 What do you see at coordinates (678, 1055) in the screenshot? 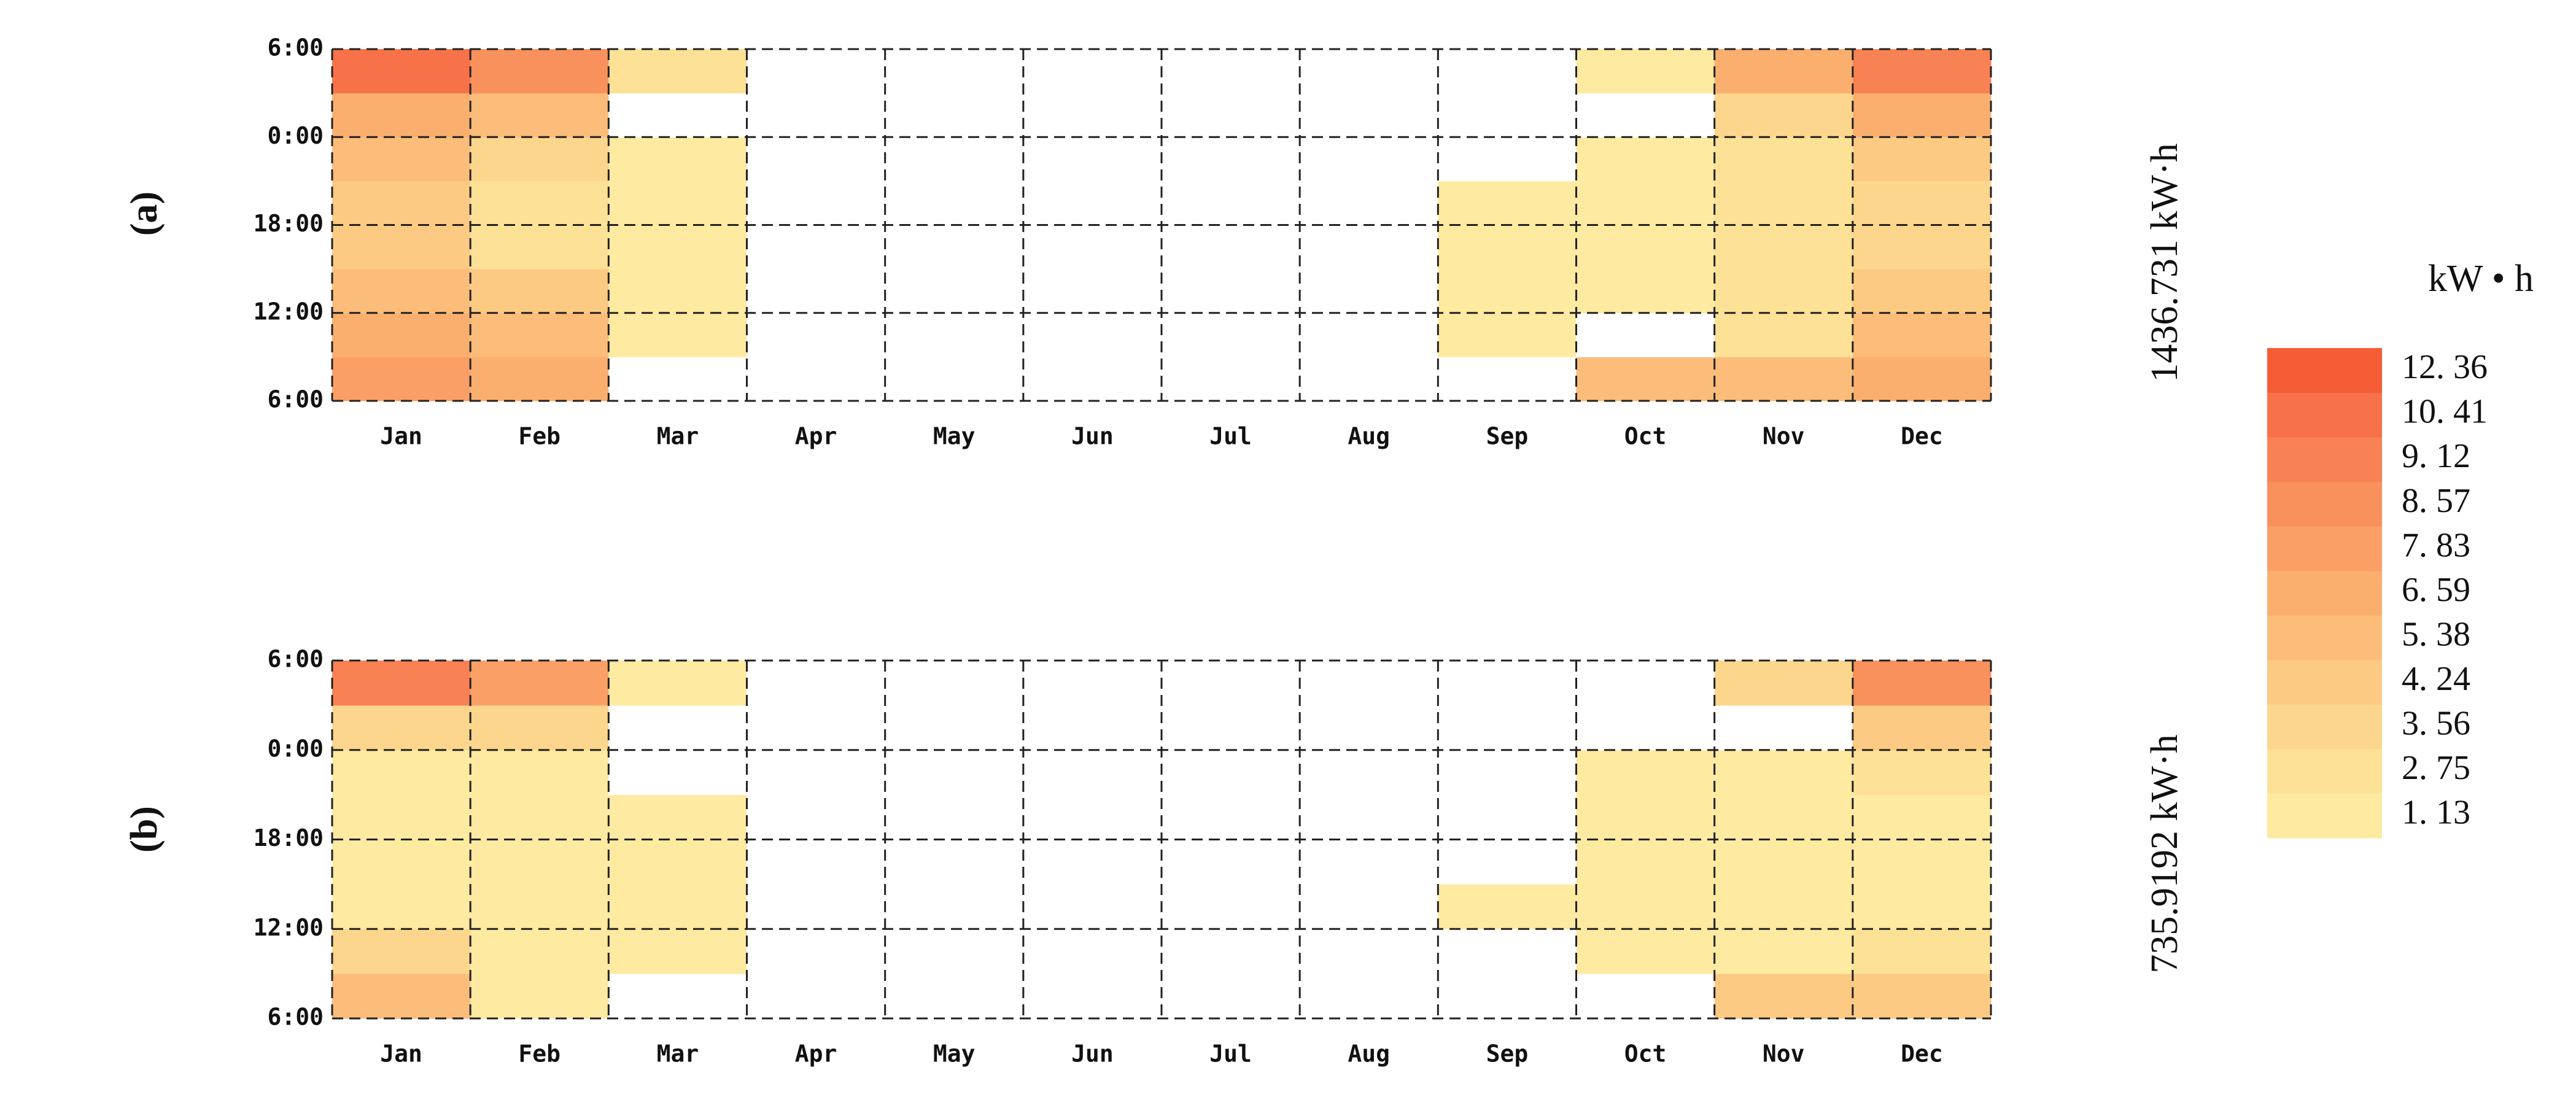
I see `x-tick-label: Mar` at bounding box center [678, 1055].